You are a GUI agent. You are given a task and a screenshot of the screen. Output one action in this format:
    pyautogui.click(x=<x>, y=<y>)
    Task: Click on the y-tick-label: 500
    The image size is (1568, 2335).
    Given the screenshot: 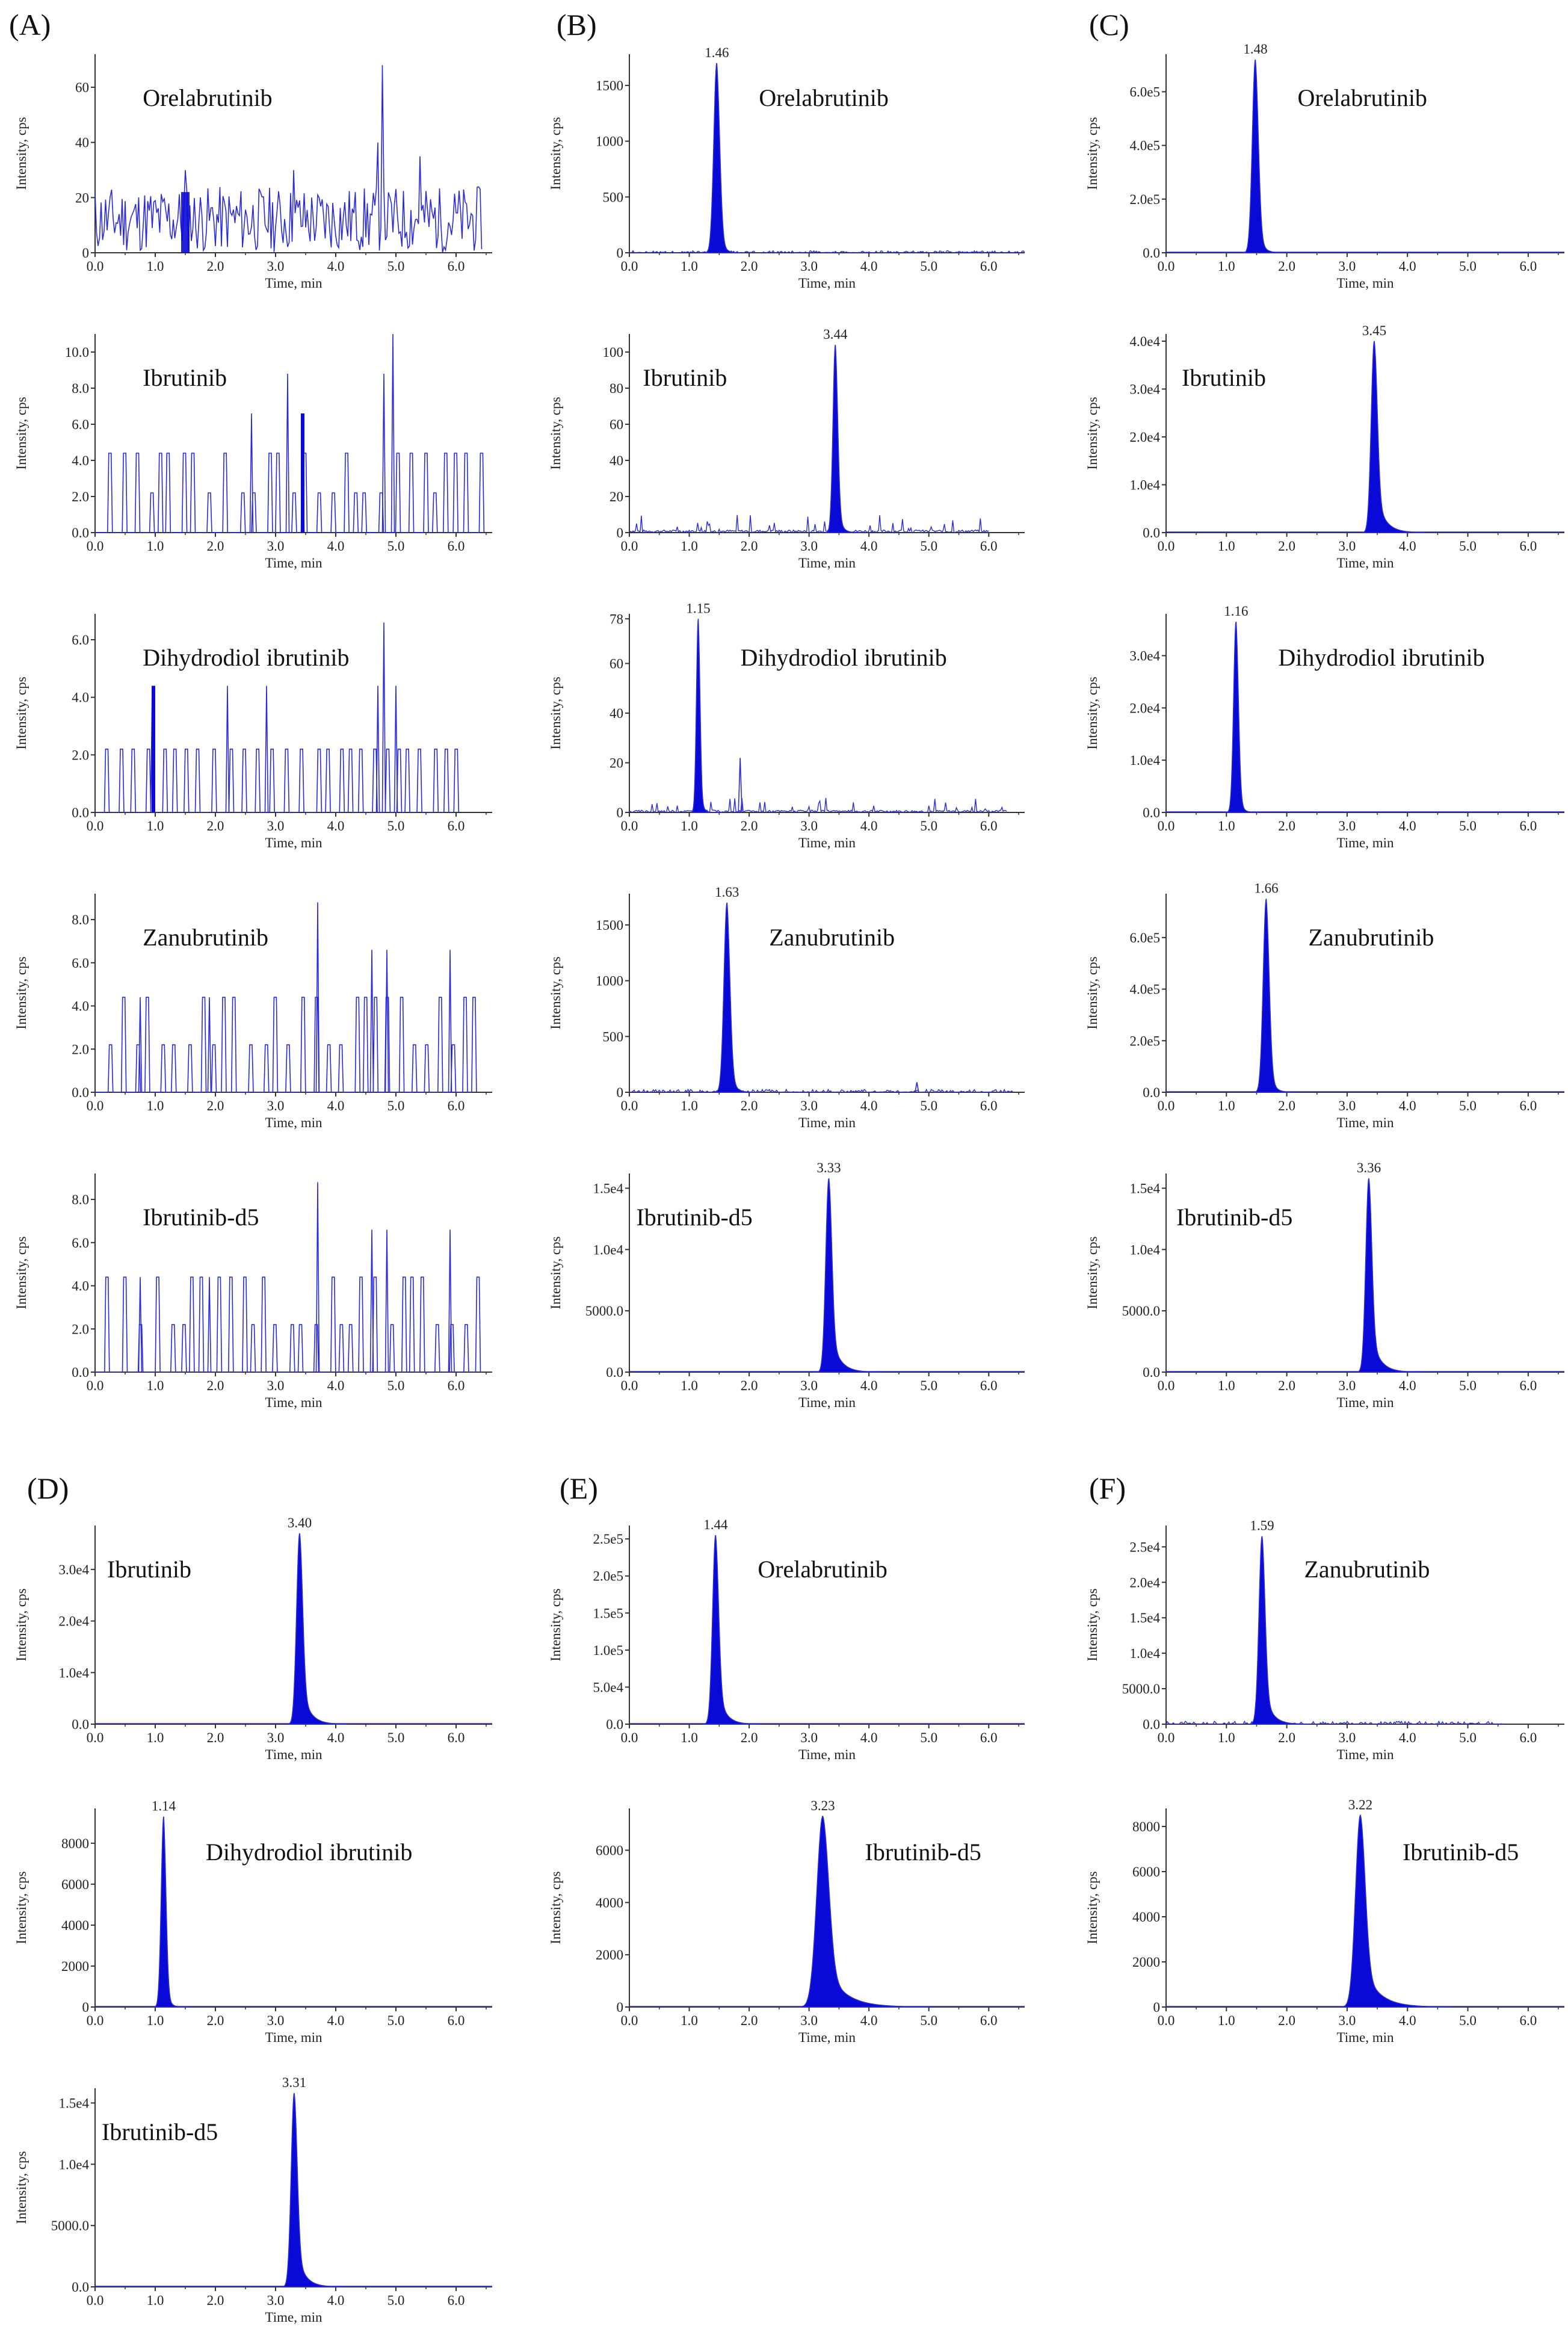 What is the action you would take?
    pyautogui.click(x=613, y=198)
    